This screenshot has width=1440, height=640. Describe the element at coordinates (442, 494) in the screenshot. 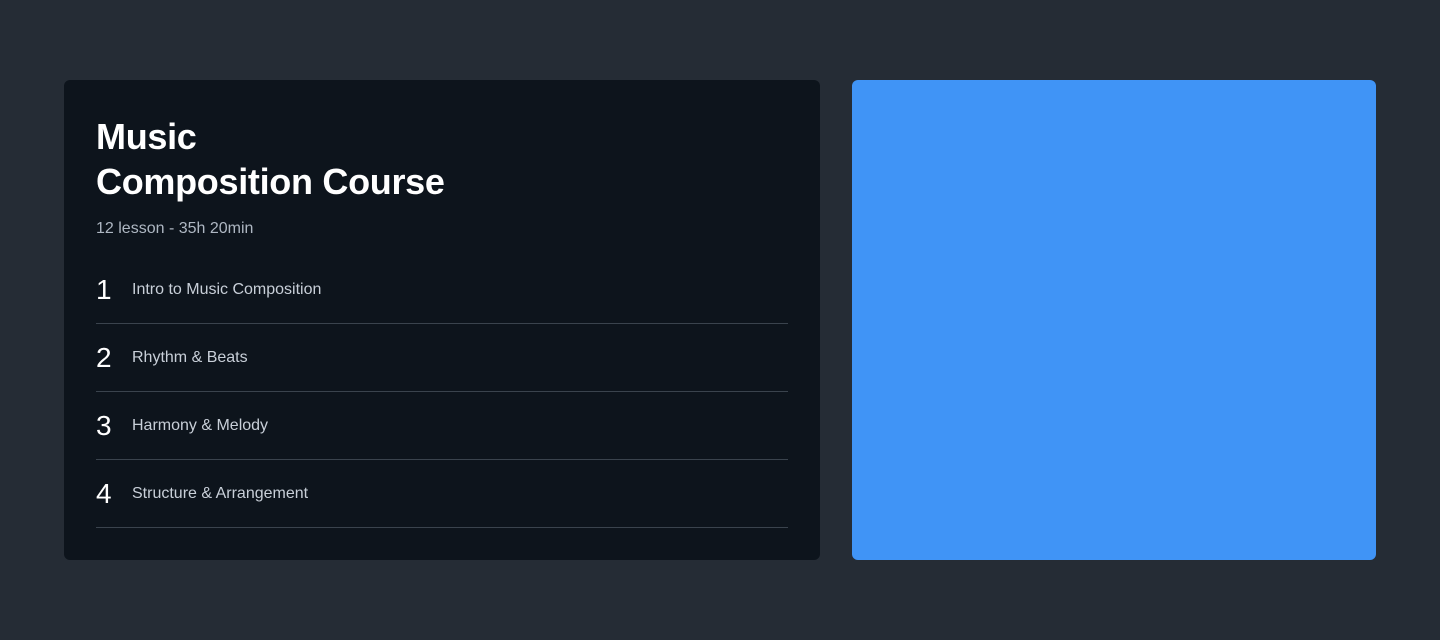

I see `lesson-item-4: 4 Structure & Arrangement` at that location.